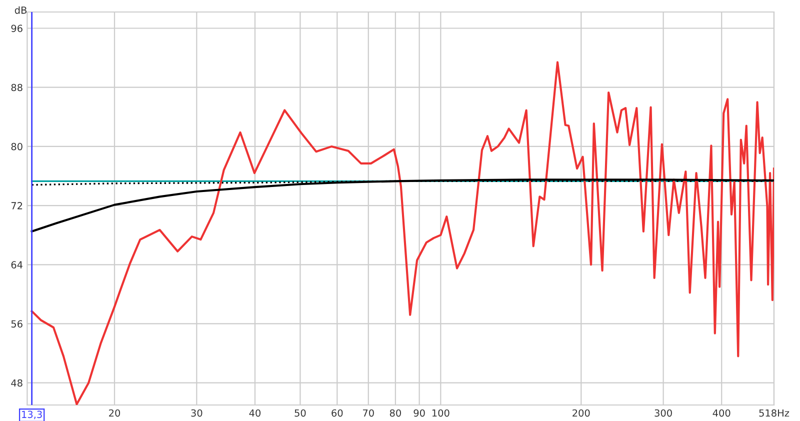  Describe the element at coordinates (441, 413) in the screenshot. I see `x-tick-label: 100` at that location.